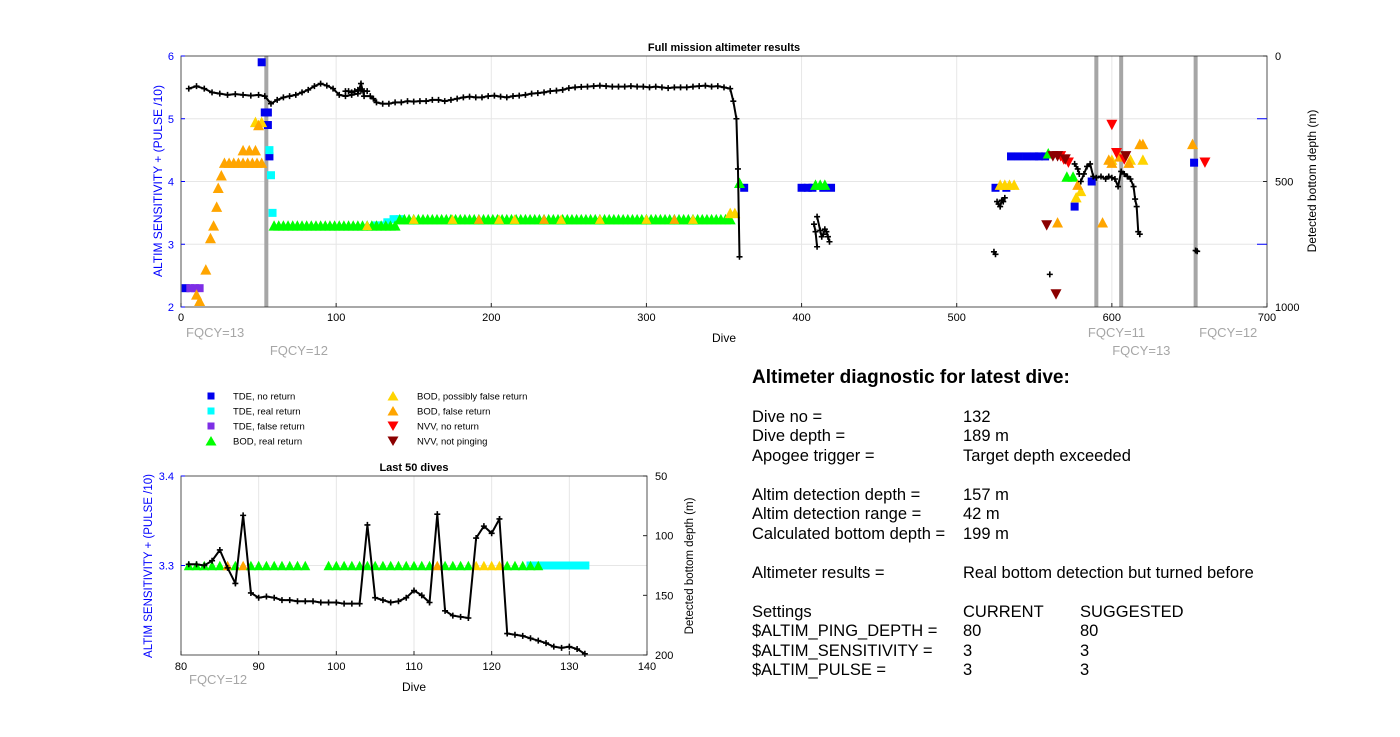 The width and height of the screenshot is (1400, 737). What do you see at coordinates (911, 377) in the screenshot?
I see `diagnostic-title: Altimeter diagnostic for latest dive:` at bounding box center [911, 377].